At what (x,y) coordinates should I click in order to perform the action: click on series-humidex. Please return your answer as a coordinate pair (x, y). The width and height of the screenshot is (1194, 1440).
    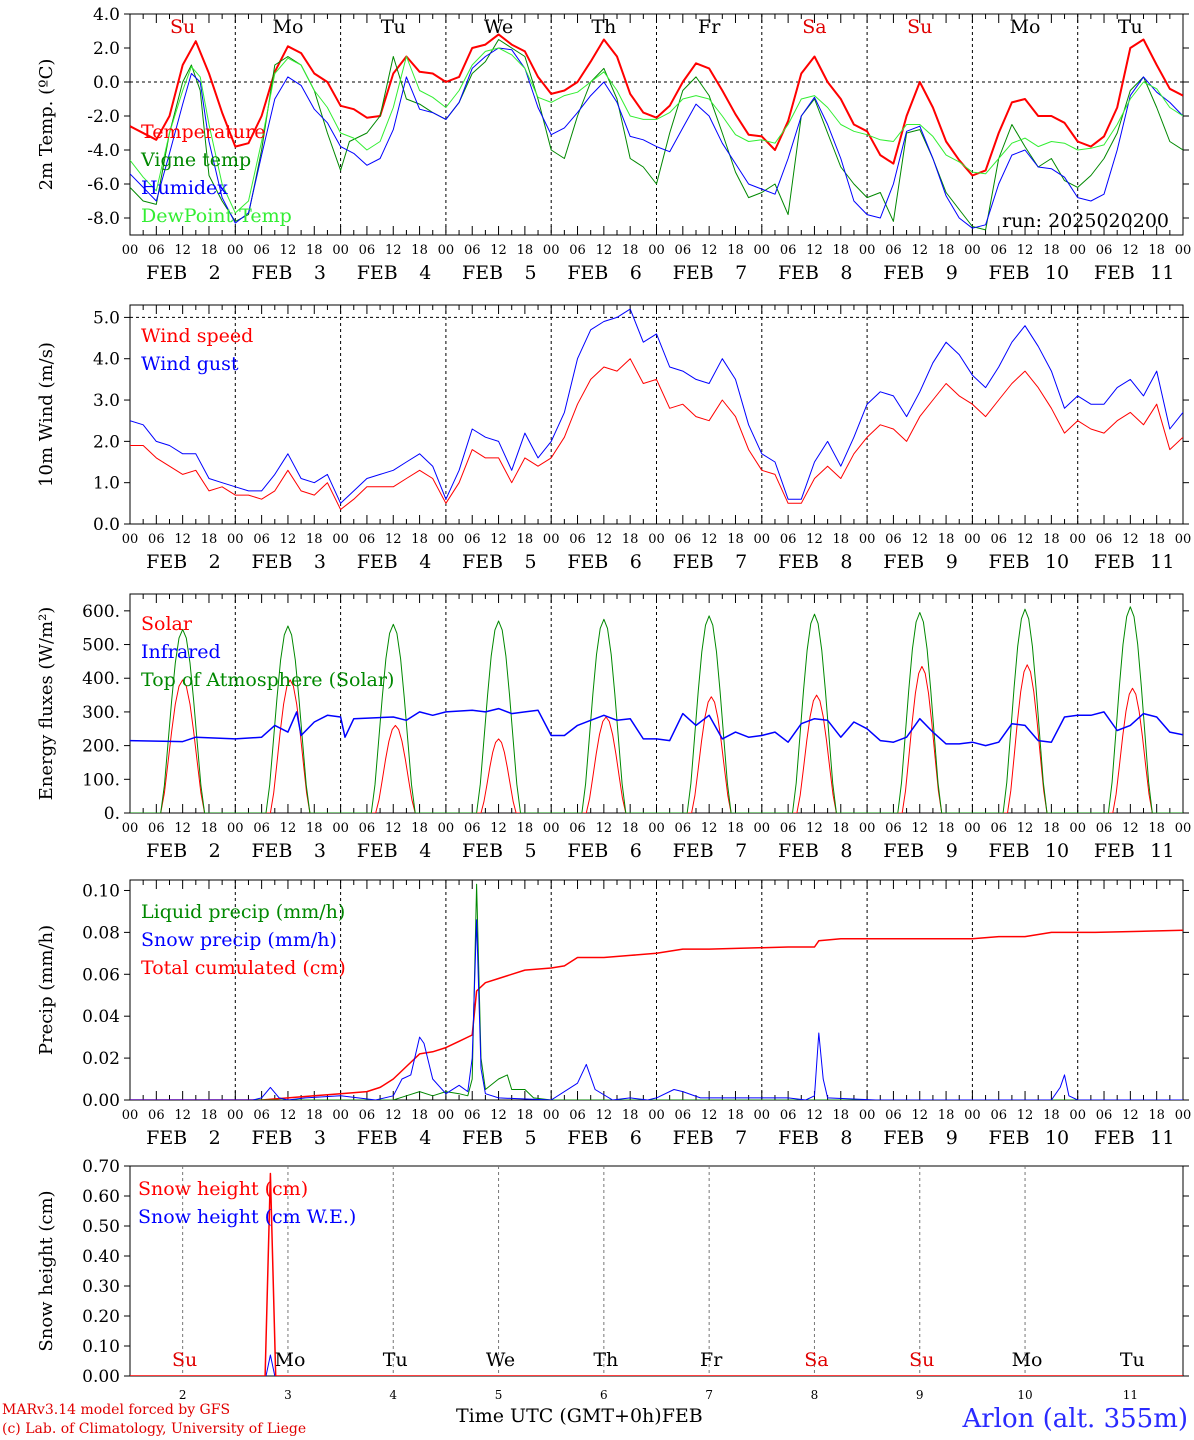
    Looking at the image, I should click on (656, 138).